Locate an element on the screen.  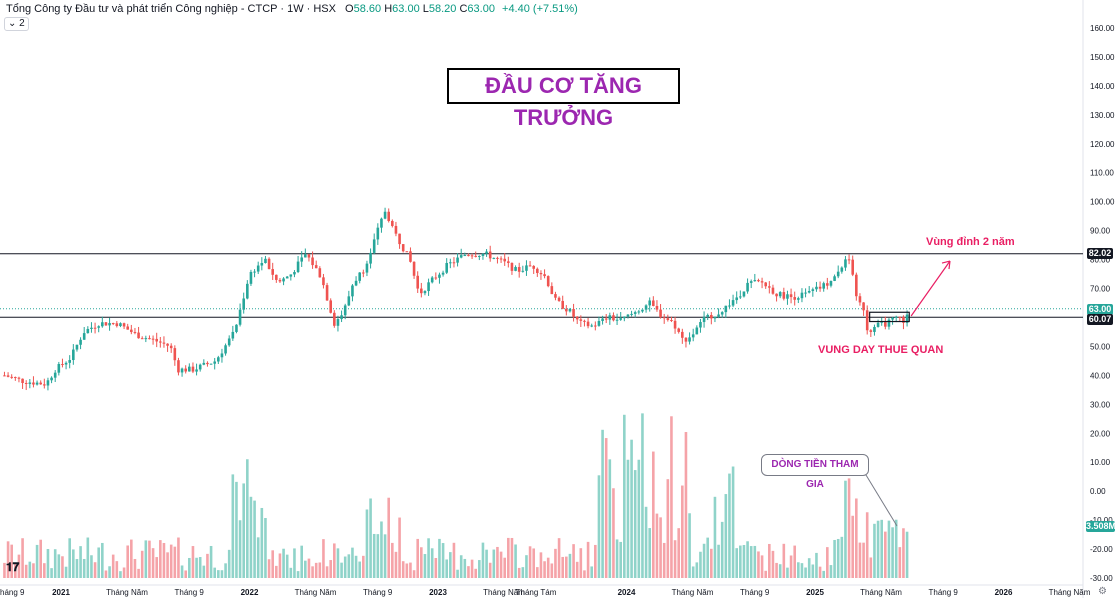
money-flow-callout: DÒNG TIỀN THAM GIA is located at coordinates (815, 472).